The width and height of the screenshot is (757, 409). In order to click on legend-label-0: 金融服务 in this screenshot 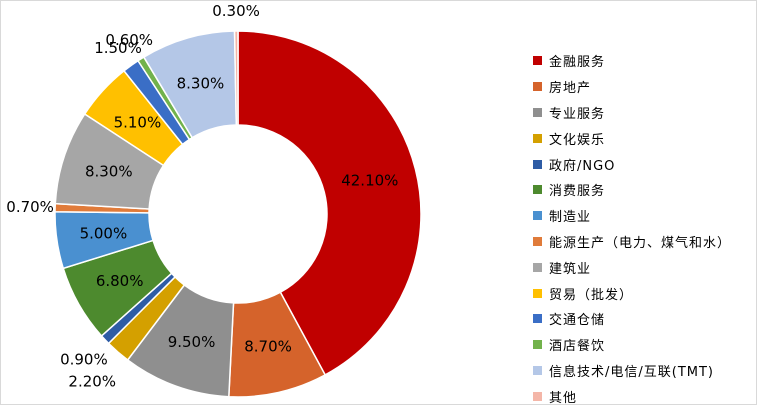, I will do `click(577, 63)`.